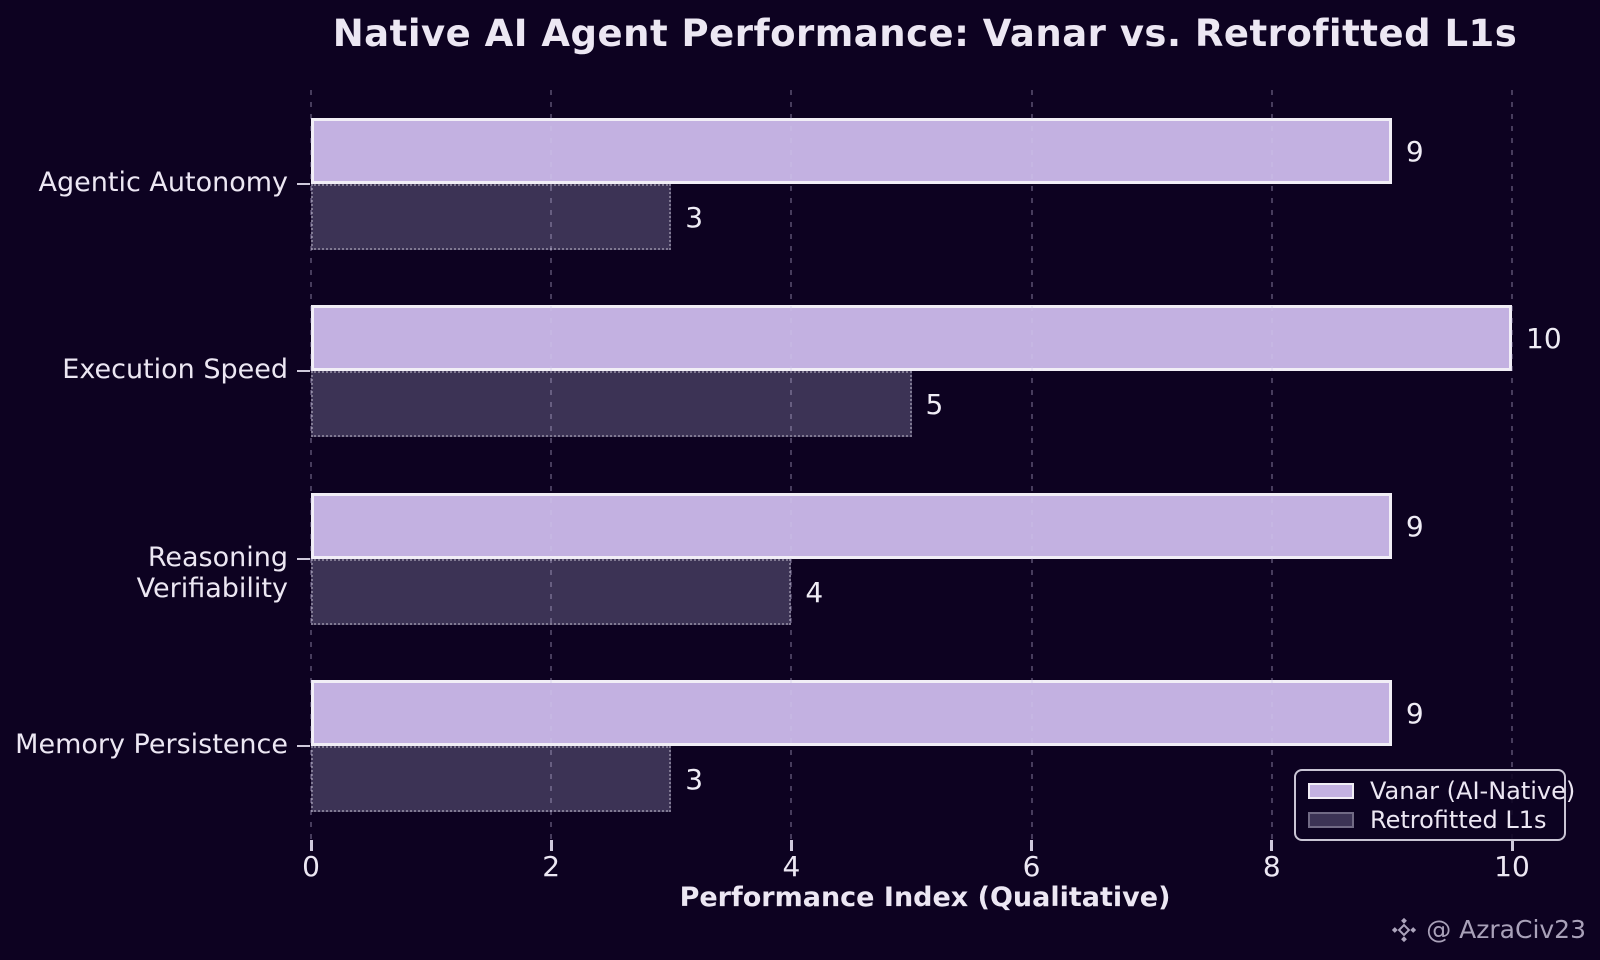 The width and height of the screenshot is (1600, 960). Describe the element at coordinates (1271, 465) in the screenshot. I see `gridline-x8` at that location.